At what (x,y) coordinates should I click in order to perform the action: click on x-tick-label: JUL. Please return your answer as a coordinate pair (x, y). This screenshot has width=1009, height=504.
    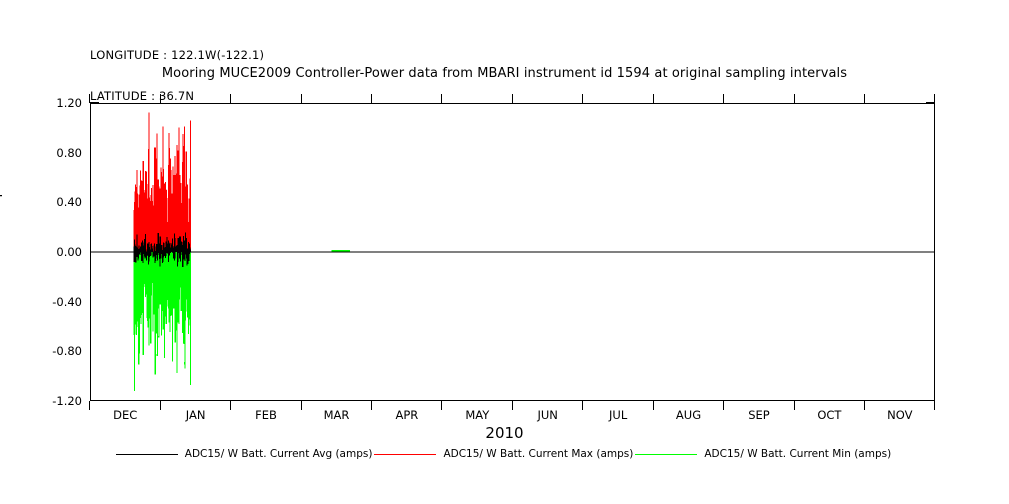
    Looking at the image, I should click on (618, 415).